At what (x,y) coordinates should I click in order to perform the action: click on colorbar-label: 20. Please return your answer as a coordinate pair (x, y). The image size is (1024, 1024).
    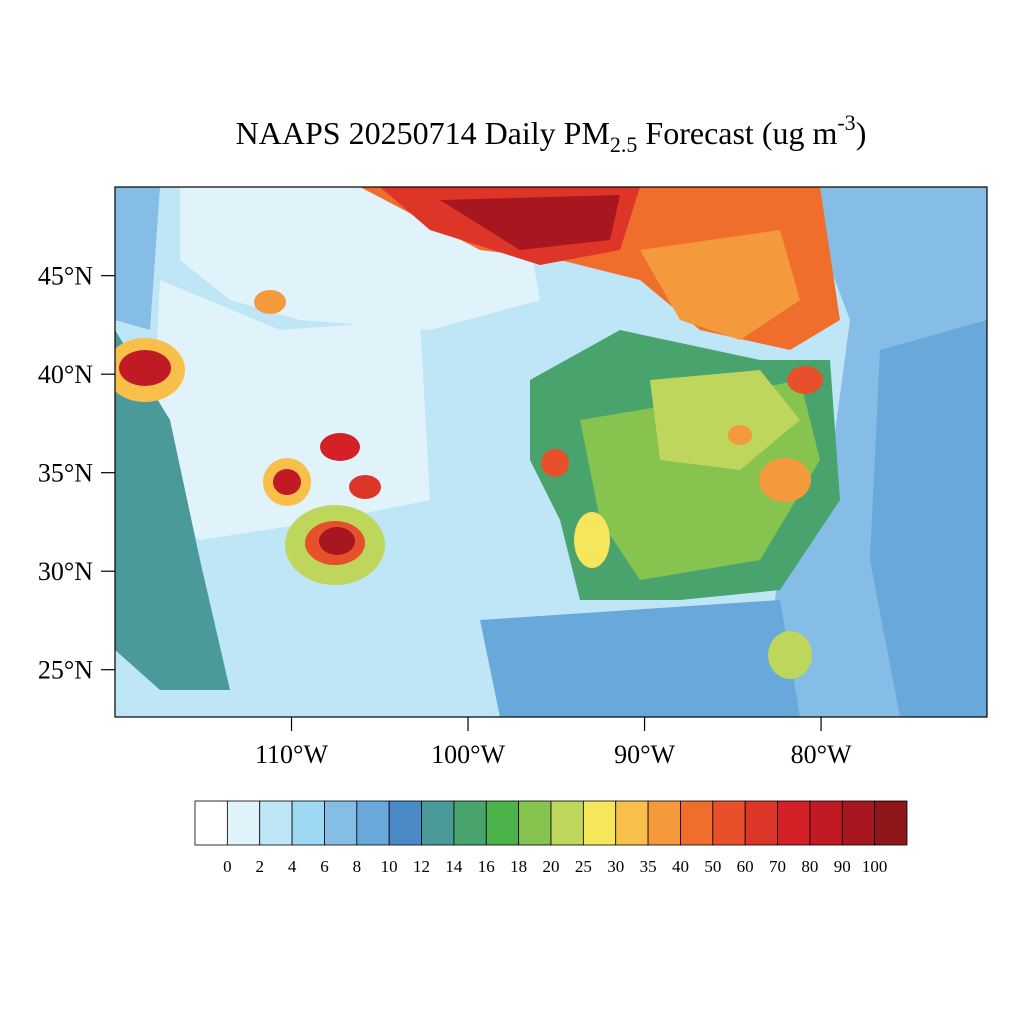
    Looking at the image, I should click on (551, 866).